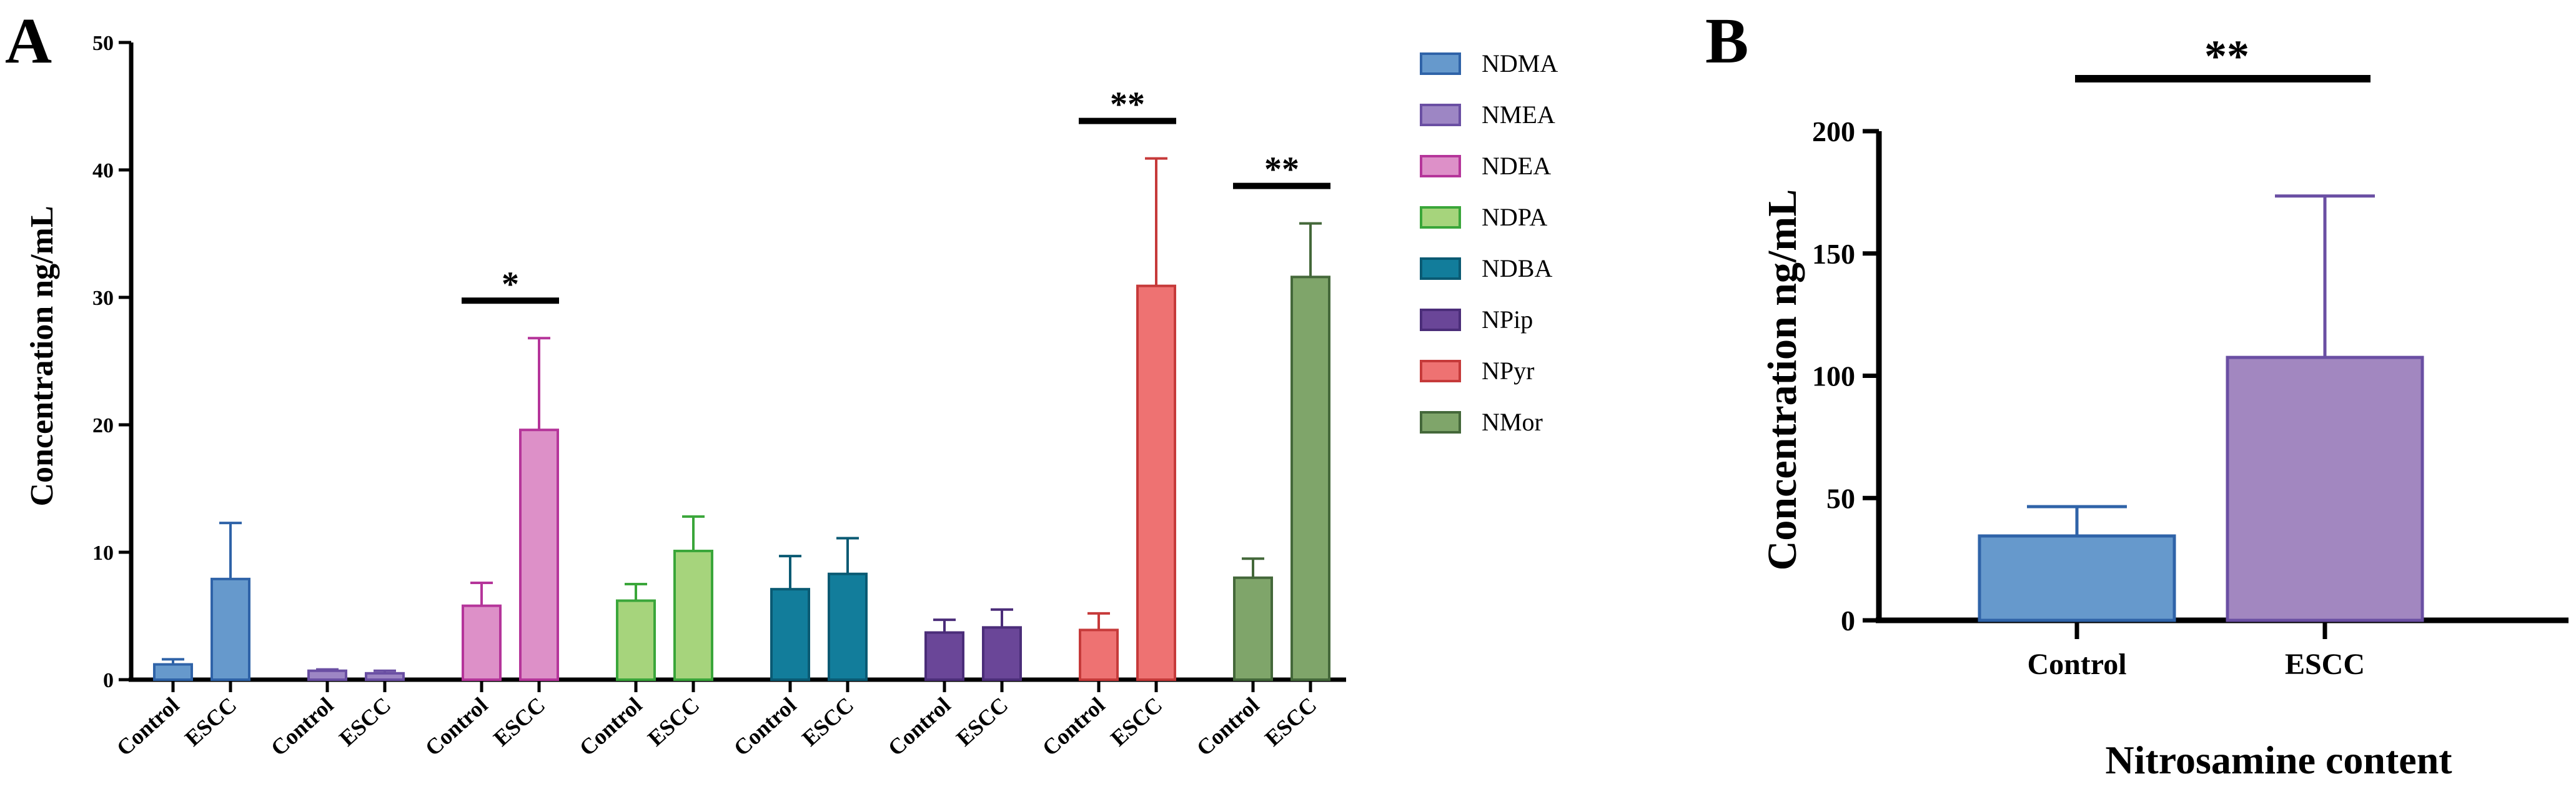 Image resolution: width=2576 pixels, height=799 pixels. I want to click on bar-npip-control, so click(944, 656).